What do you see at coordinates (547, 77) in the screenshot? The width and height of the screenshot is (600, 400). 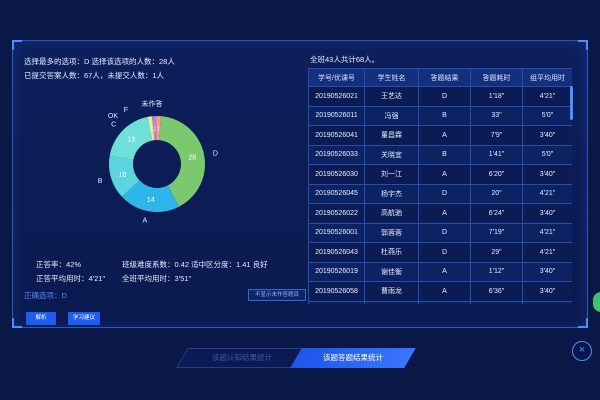 I see `header-group-avg-time: 组平均用时` at bounding box center [547, 77].